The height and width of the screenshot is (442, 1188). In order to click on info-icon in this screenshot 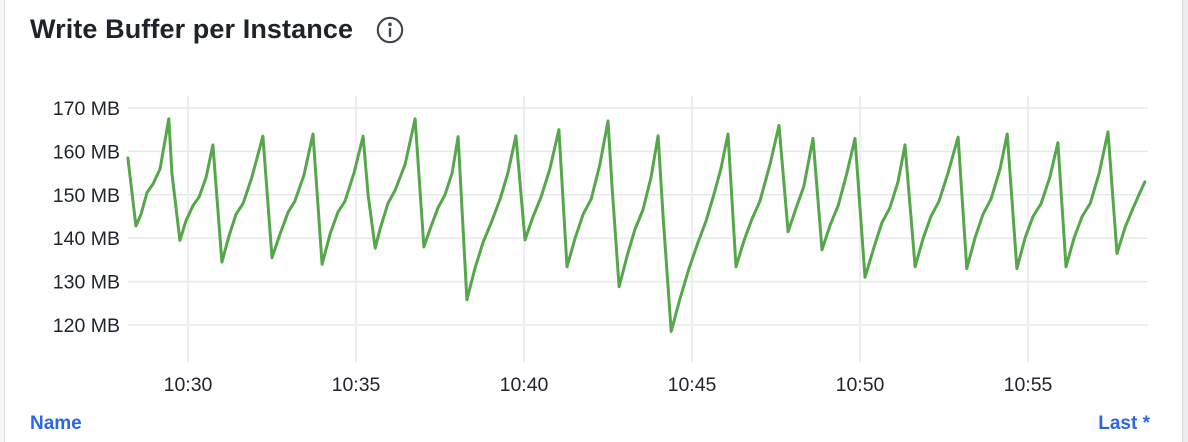, I will do `click(390, 30)`.